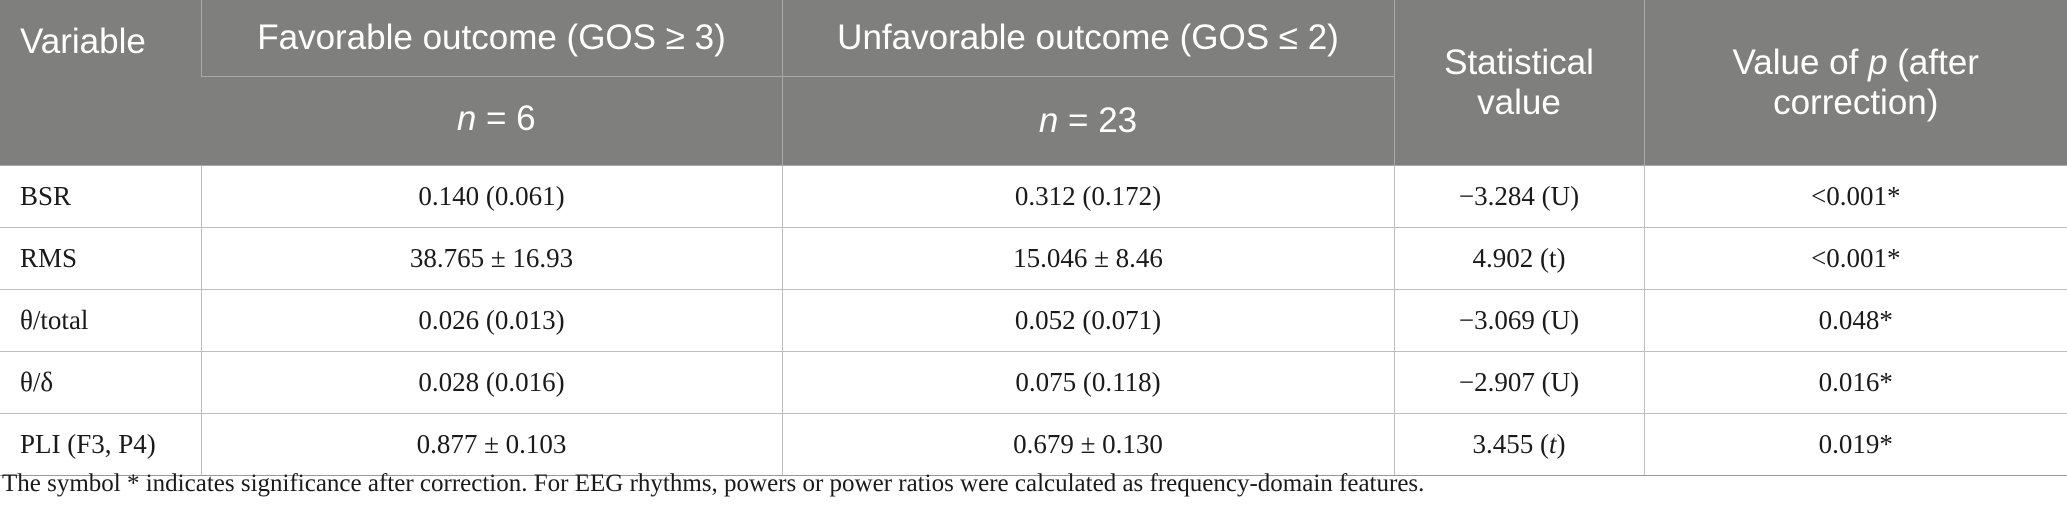 Image resolution: width=2067 pixels, height=514 pixels. What do you see at coordinates (491, 382) in the screenshot?
I see `cell-favorable: 0.028 (0.016)` at bounding box center [491, 382].